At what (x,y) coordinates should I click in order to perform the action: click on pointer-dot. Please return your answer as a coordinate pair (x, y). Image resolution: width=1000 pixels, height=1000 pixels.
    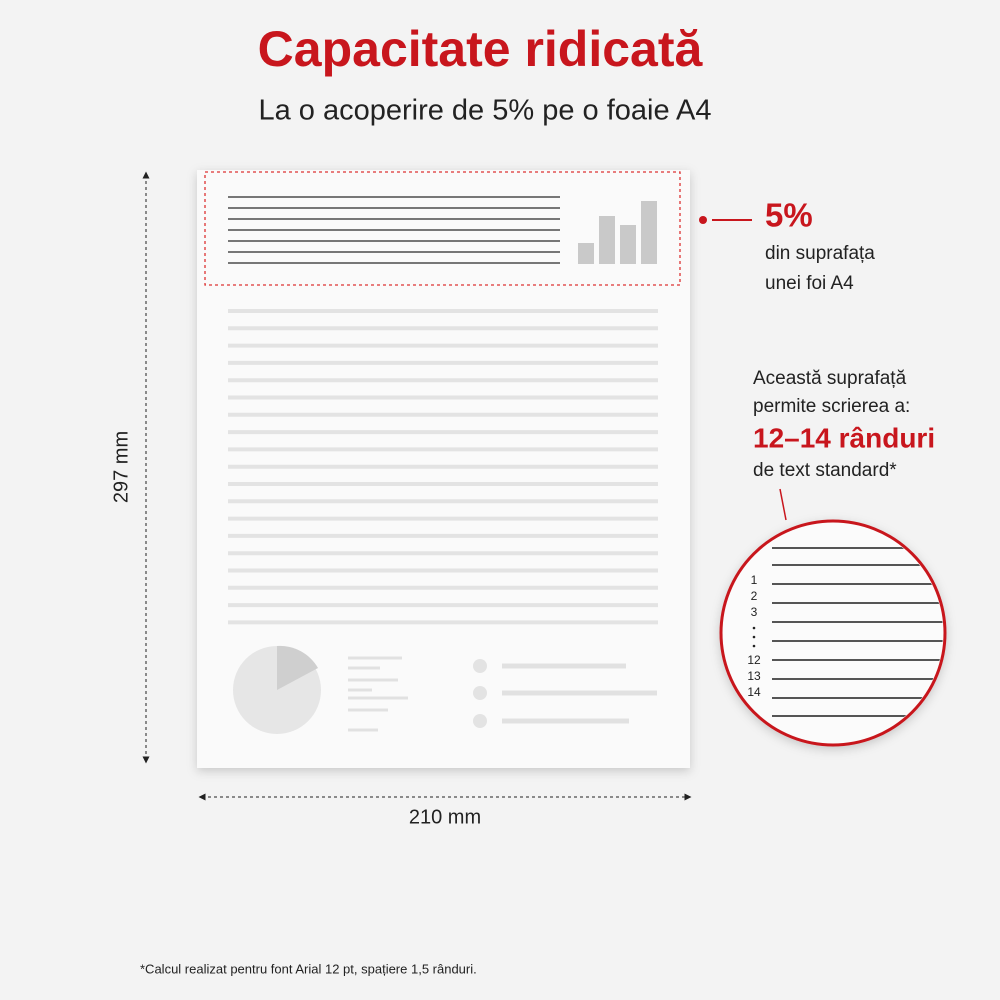
    Looking at the image, I should click on (703, 220).